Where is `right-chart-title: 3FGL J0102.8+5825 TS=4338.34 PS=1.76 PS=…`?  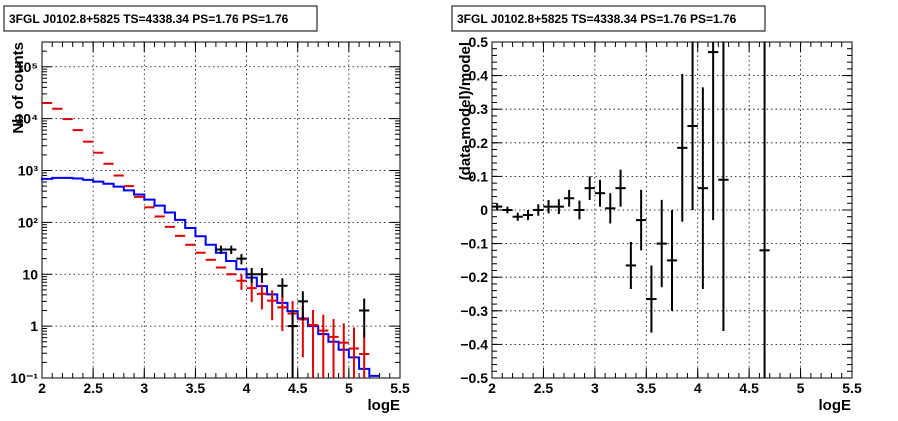 right-chart-title: 3FGL J0102.8+5825 TS=4338.34 PS=1.76 PS=… is located at coordinates (597, 19).